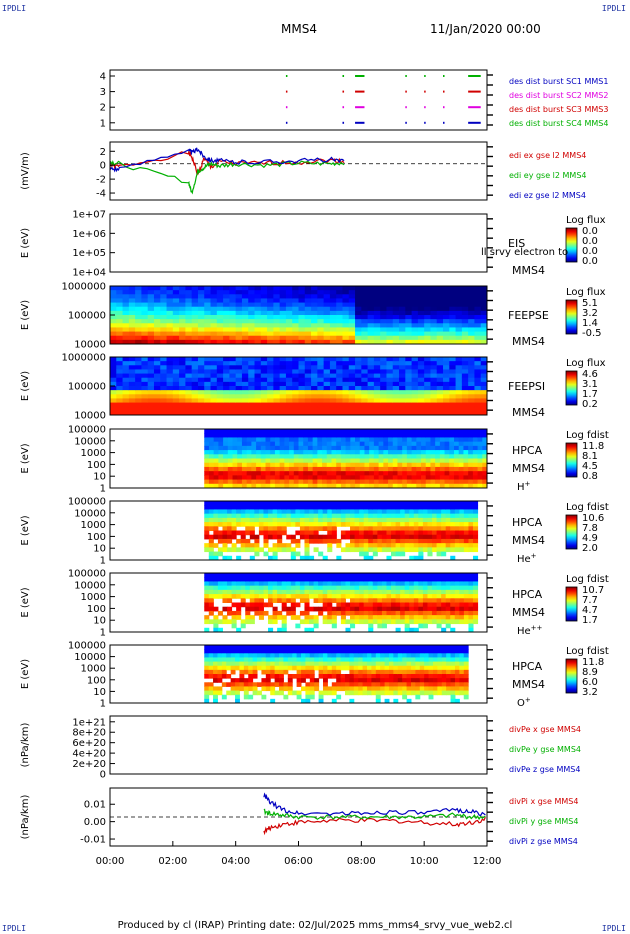 The image size is (630, 934). What do you see at coordinates (547, 155) in the screenshot?
I see `legend-entry: edi ex gse l2 MMS4` at bounding box center [547, 155].